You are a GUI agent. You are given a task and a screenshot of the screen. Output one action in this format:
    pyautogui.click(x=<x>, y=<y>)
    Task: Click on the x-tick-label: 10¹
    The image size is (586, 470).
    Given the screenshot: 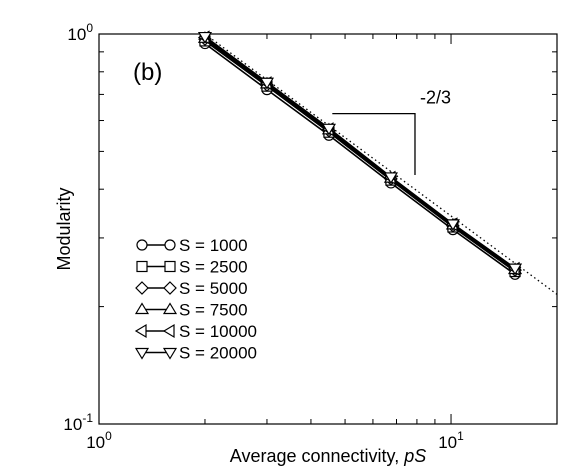 What is the action you would take?
    pyautogui.click(x=451, y=440)
    